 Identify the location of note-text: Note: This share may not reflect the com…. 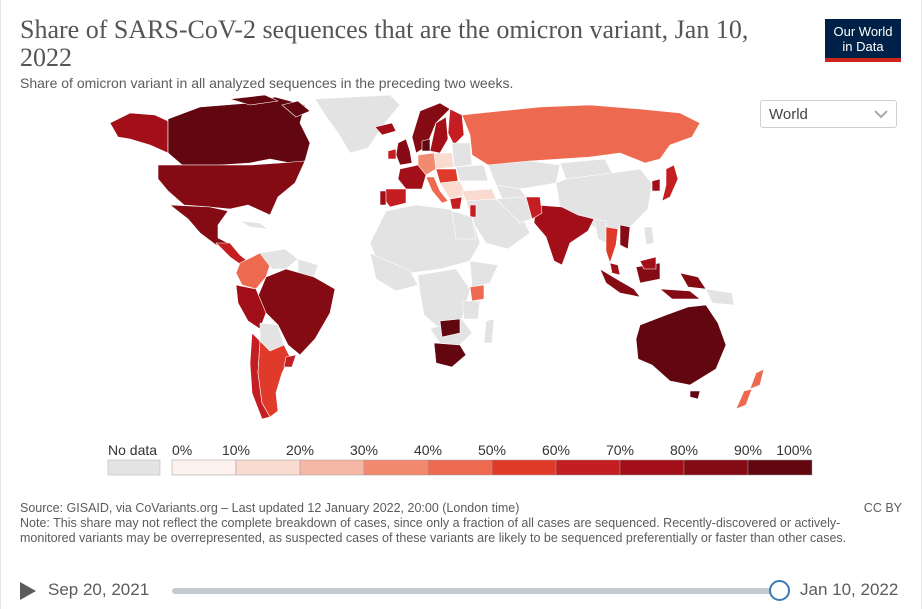
(433, 530).